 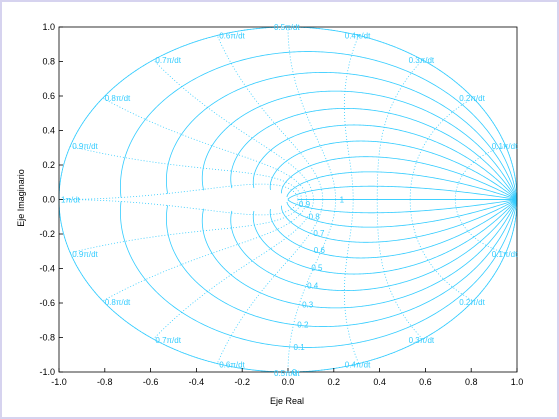 What do you see at coordinates (48, 62) in the screenshot?
I see `y-tick-label: 0.8` at bounding box center [48, 62].